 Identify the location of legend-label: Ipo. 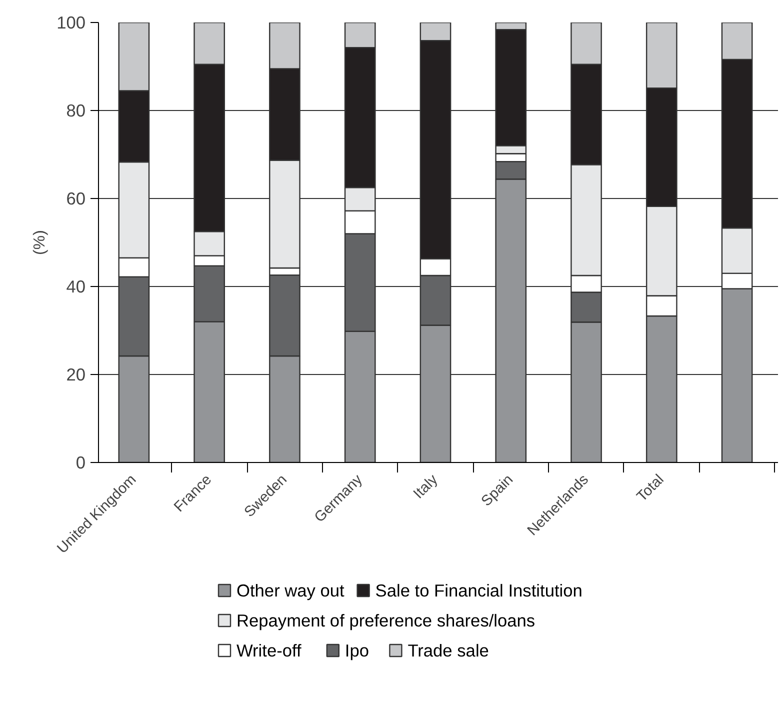
(356, 650).